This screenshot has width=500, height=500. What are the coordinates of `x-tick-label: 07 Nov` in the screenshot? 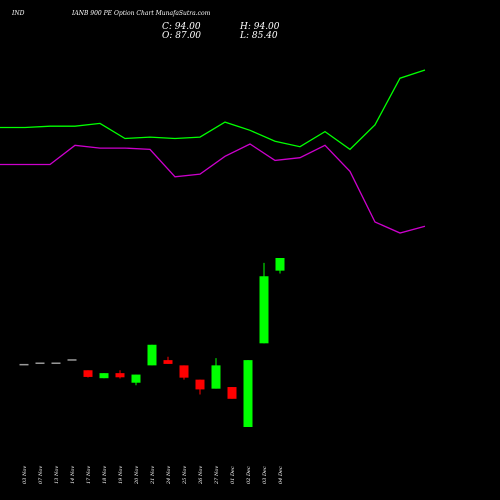 It's located at (41, 475).